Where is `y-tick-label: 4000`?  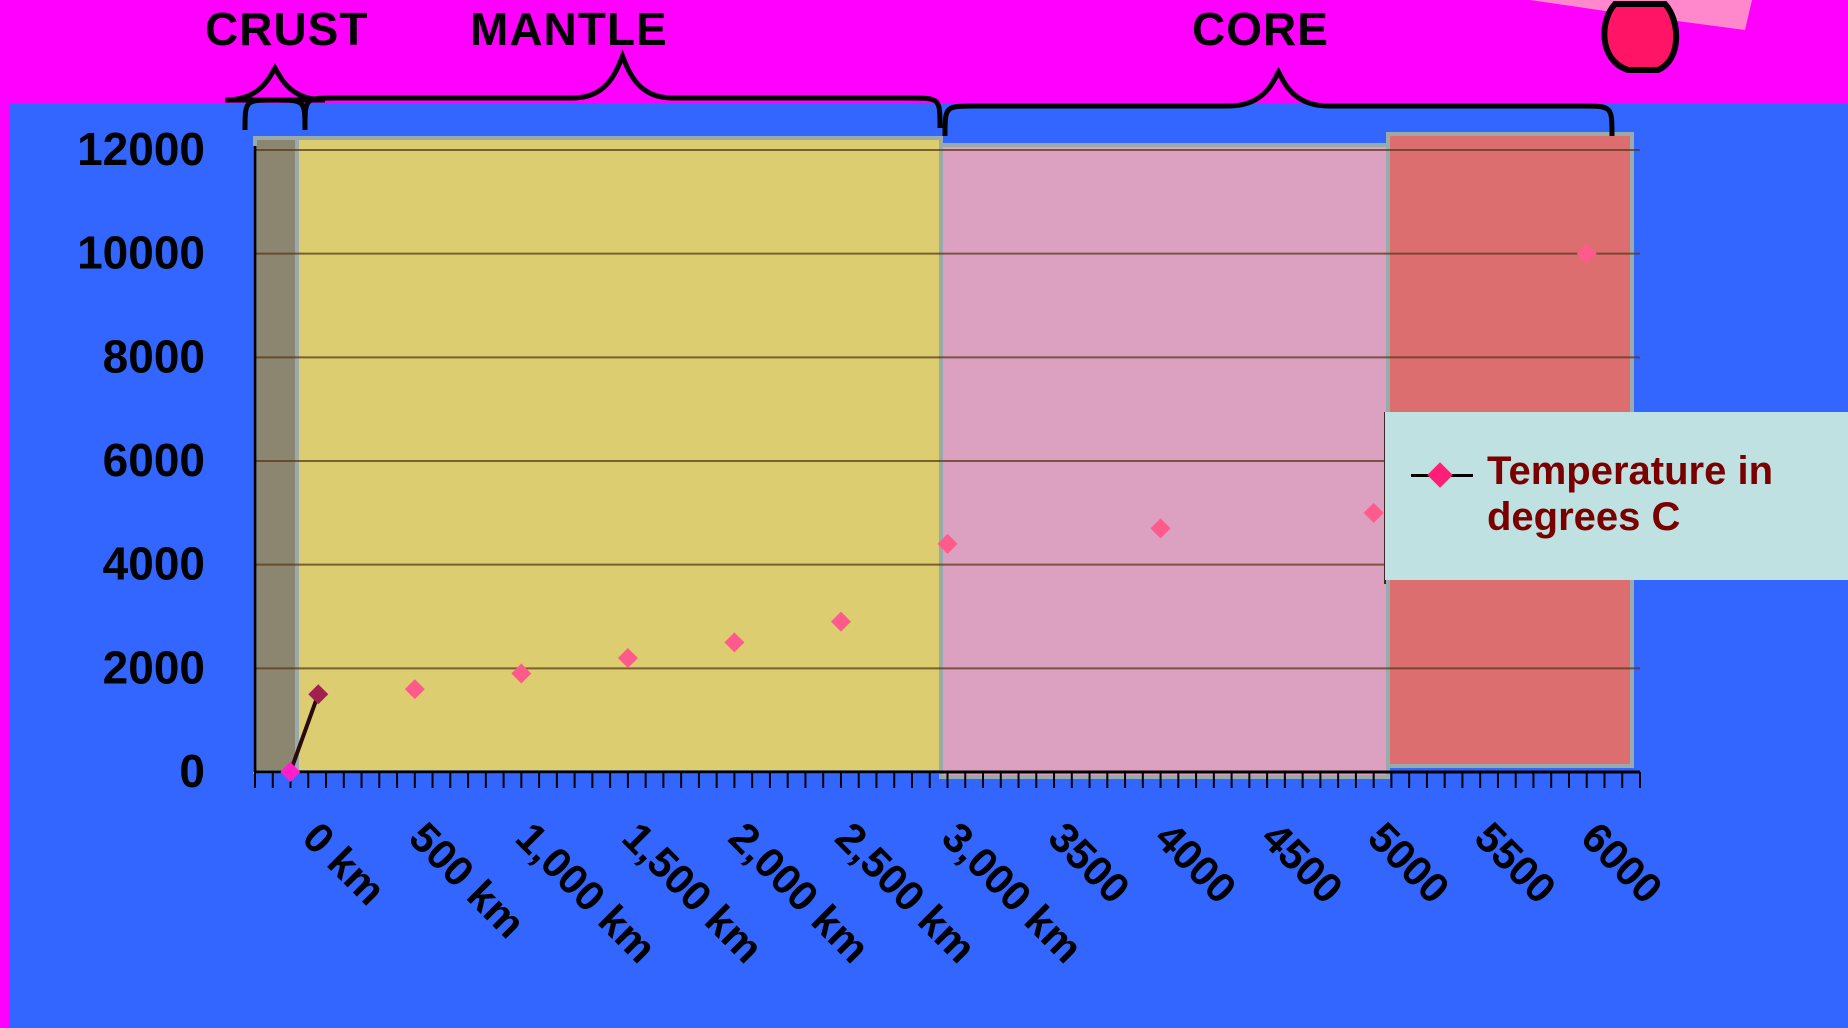 y-tick-label: 4000 is located at coordinates (154, 564).